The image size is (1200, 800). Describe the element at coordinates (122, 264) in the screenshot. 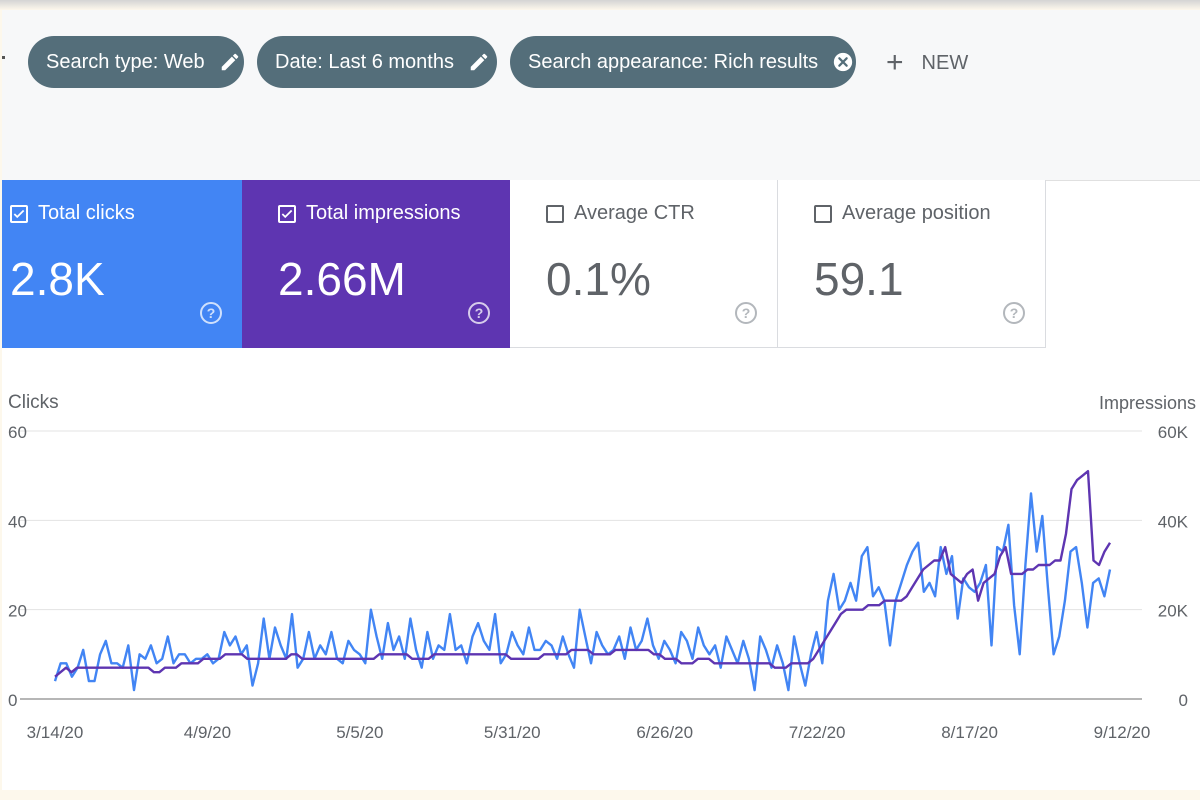

I see `metric-card-total-clicks: Total clicks 2.8K ?` at that location.